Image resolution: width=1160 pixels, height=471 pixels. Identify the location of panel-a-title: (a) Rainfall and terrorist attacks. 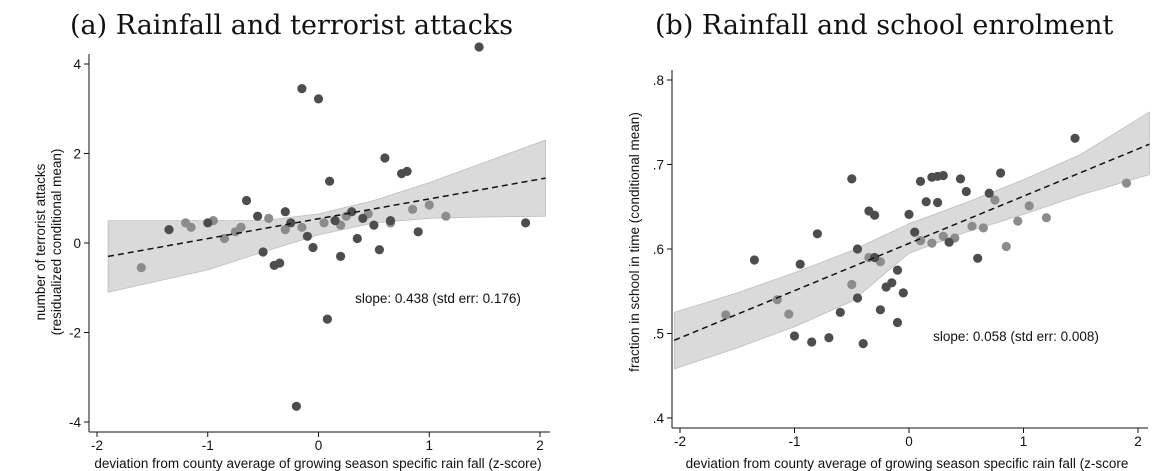
(292, 25).